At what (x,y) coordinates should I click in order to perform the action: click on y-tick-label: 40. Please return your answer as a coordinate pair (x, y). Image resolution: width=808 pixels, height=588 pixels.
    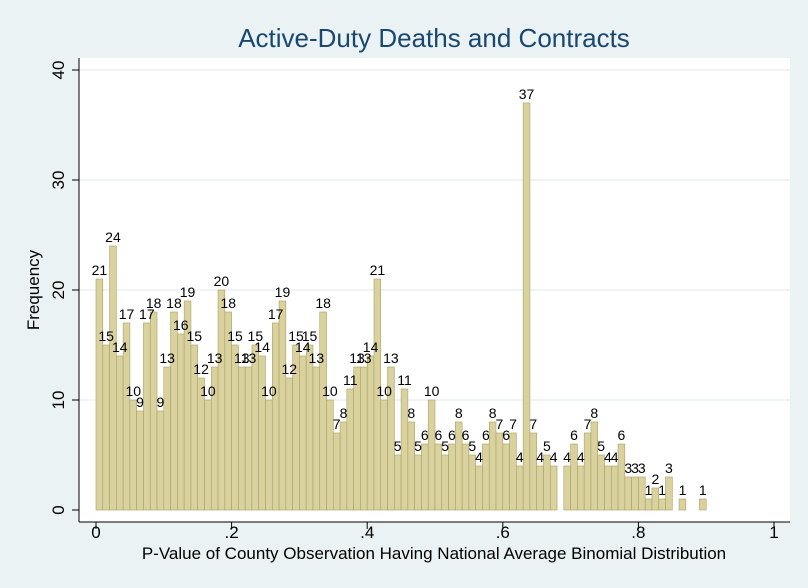
    Looking at the image, I should click on (58, 70).